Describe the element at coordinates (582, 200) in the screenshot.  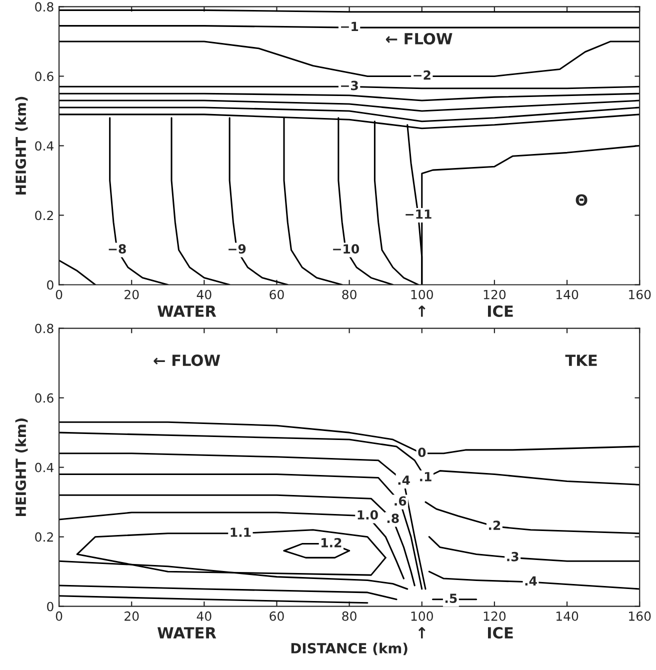
I see `annotation: Θ` at that location.